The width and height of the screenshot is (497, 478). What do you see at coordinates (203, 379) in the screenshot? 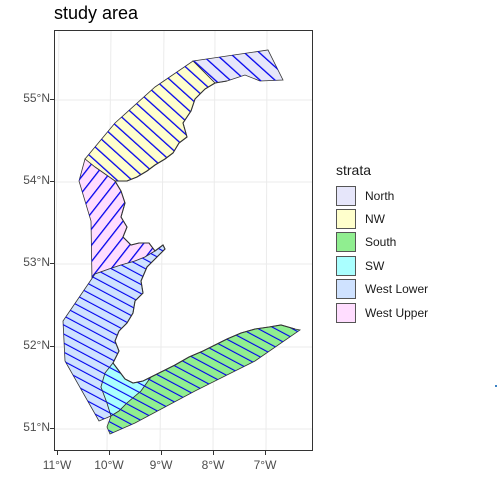
I see `stratum-south-hatch` at bounding box center [203, 379].